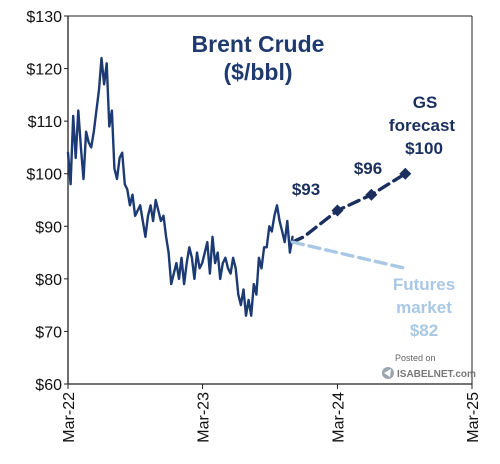 Image resolution: width=500 pixels, height=464 pixels. Describe the element at coordinates (425, 102) in the screenshot. I see `gs-label-line1: GS` at that location.